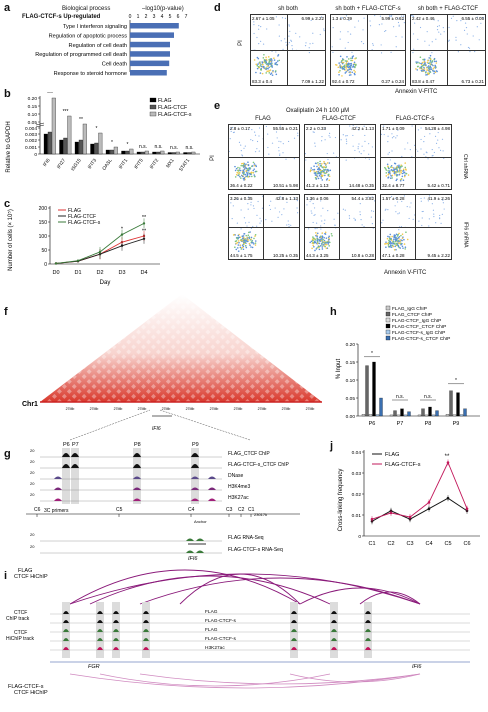 Image resolution: width=488 pixels, height=712 pixels. Describe the element at coordinates (143, 273) in the screenshot. I see `panel-c-xtick: D4` at that location.